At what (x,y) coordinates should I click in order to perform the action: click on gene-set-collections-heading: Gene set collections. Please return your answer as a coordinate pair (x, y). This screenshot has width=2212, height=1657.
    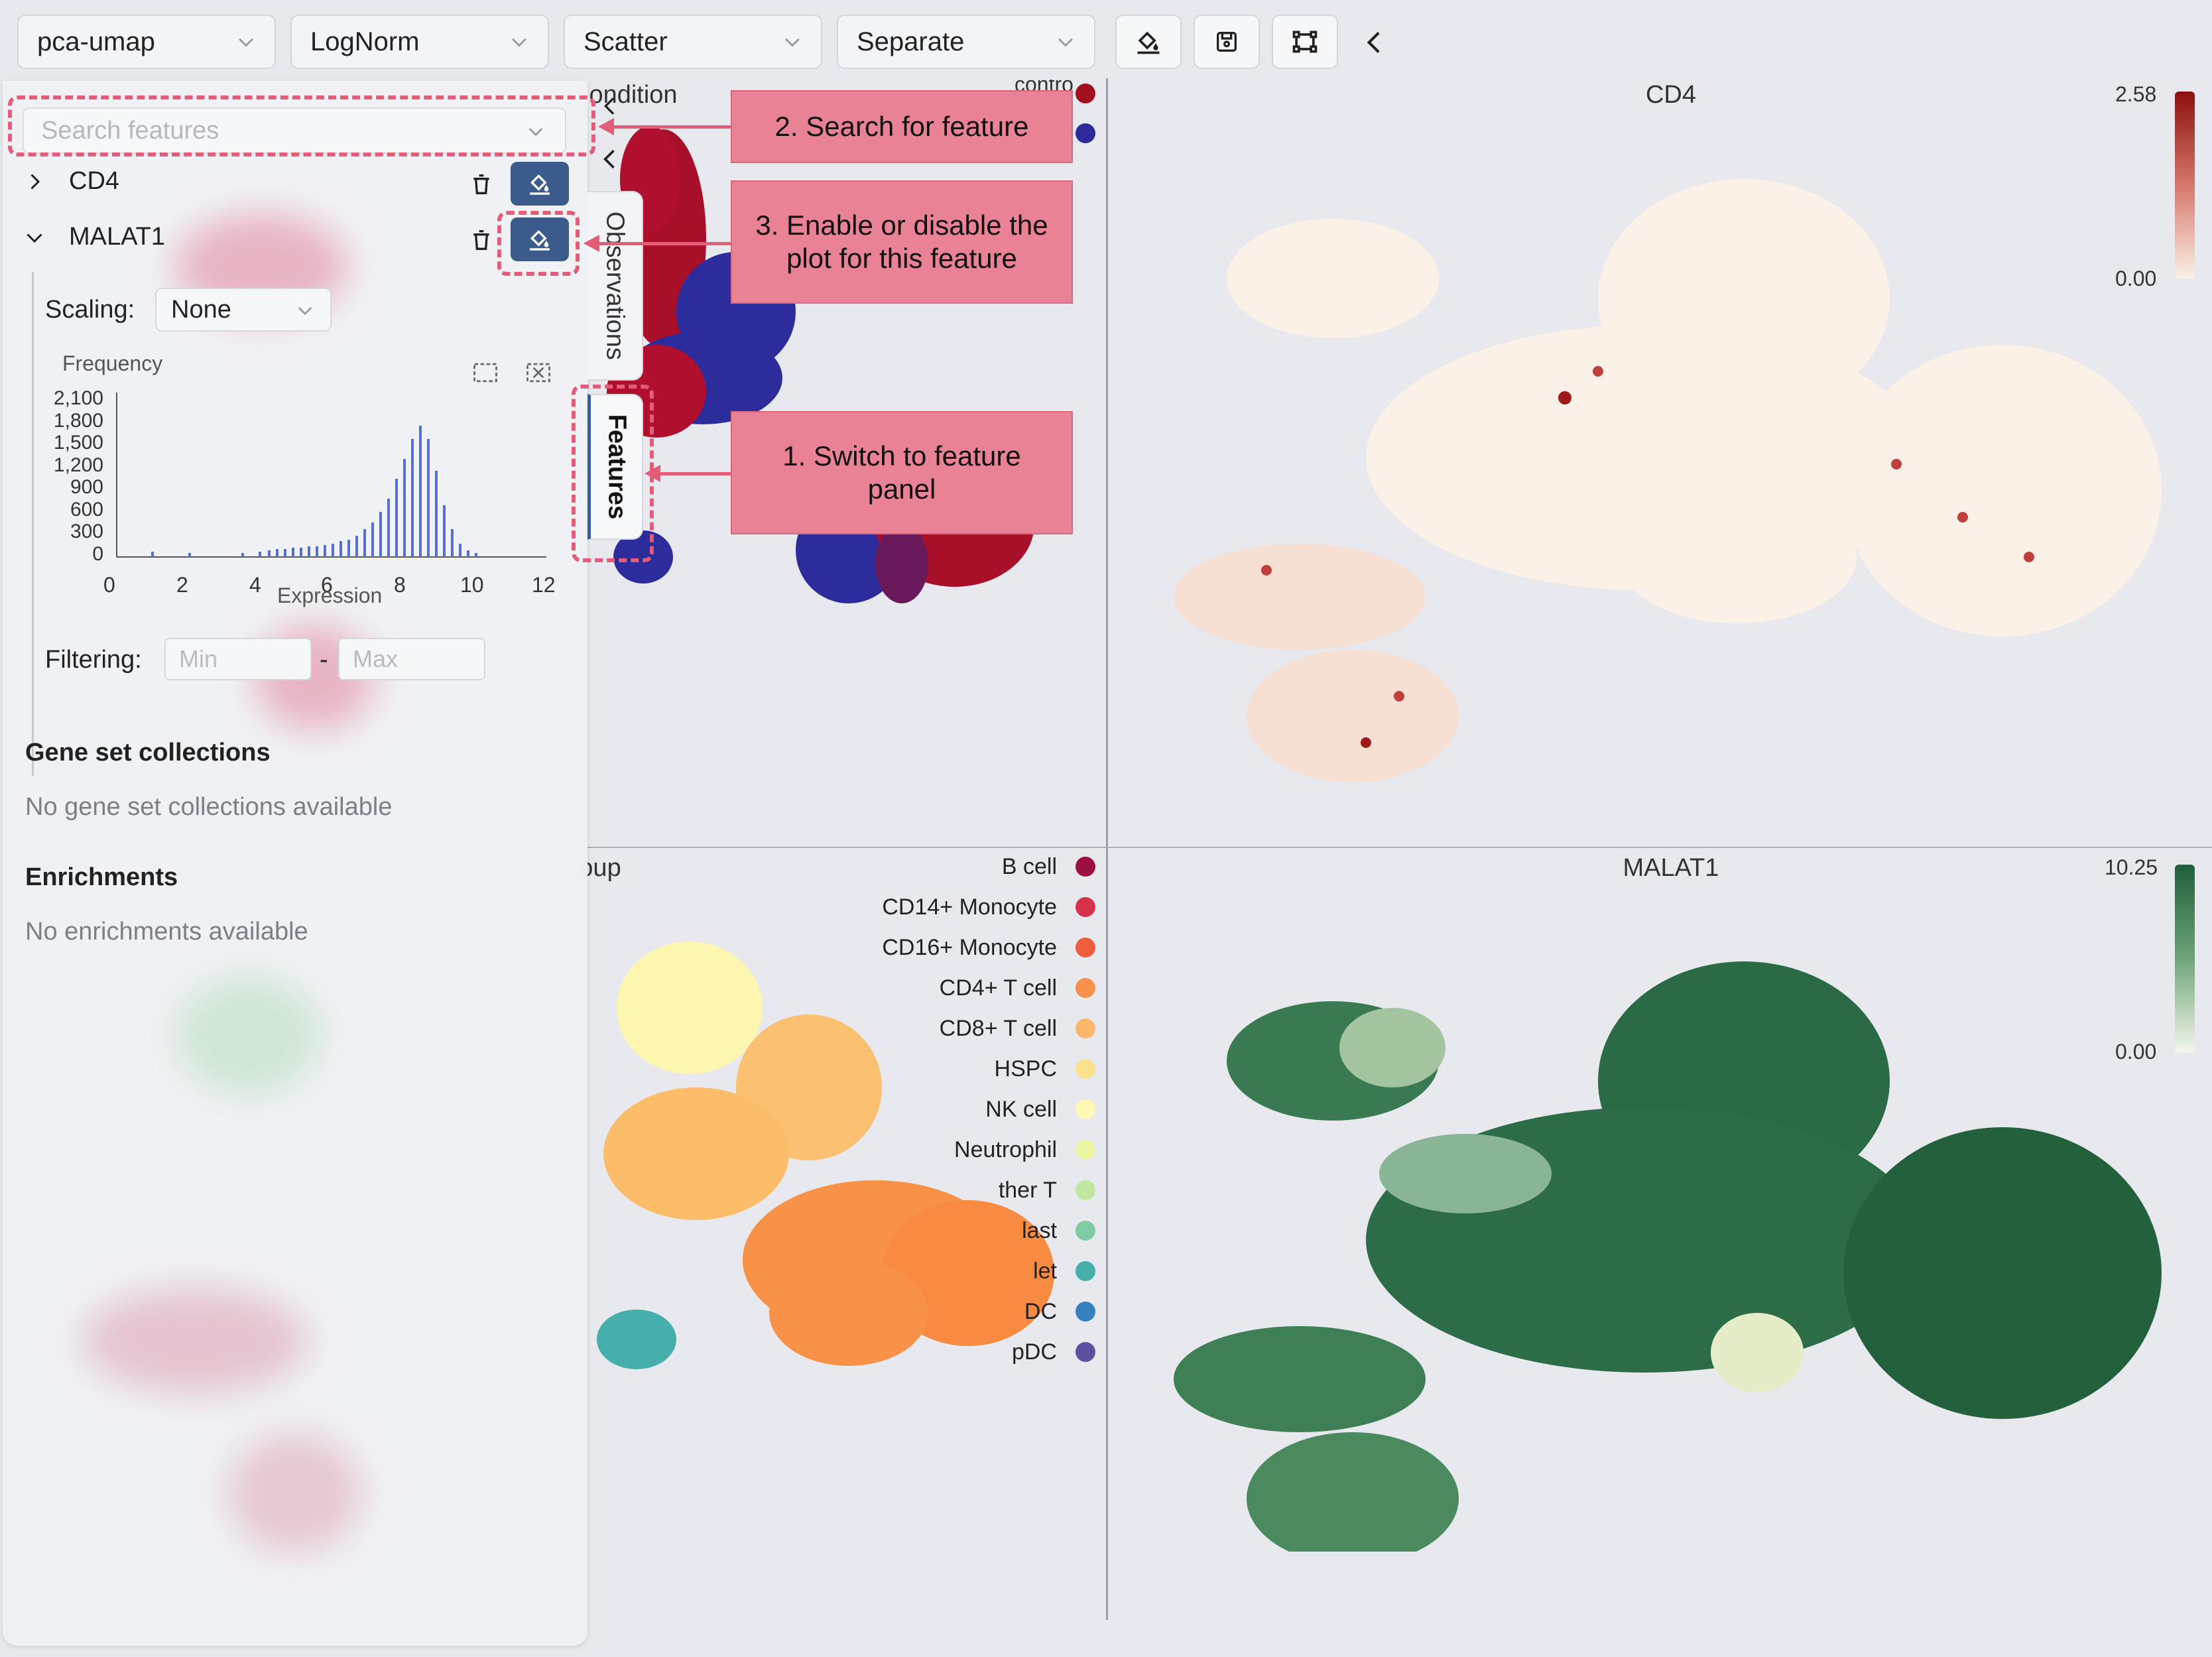
    Looking at the image, I should click on (148, 753).